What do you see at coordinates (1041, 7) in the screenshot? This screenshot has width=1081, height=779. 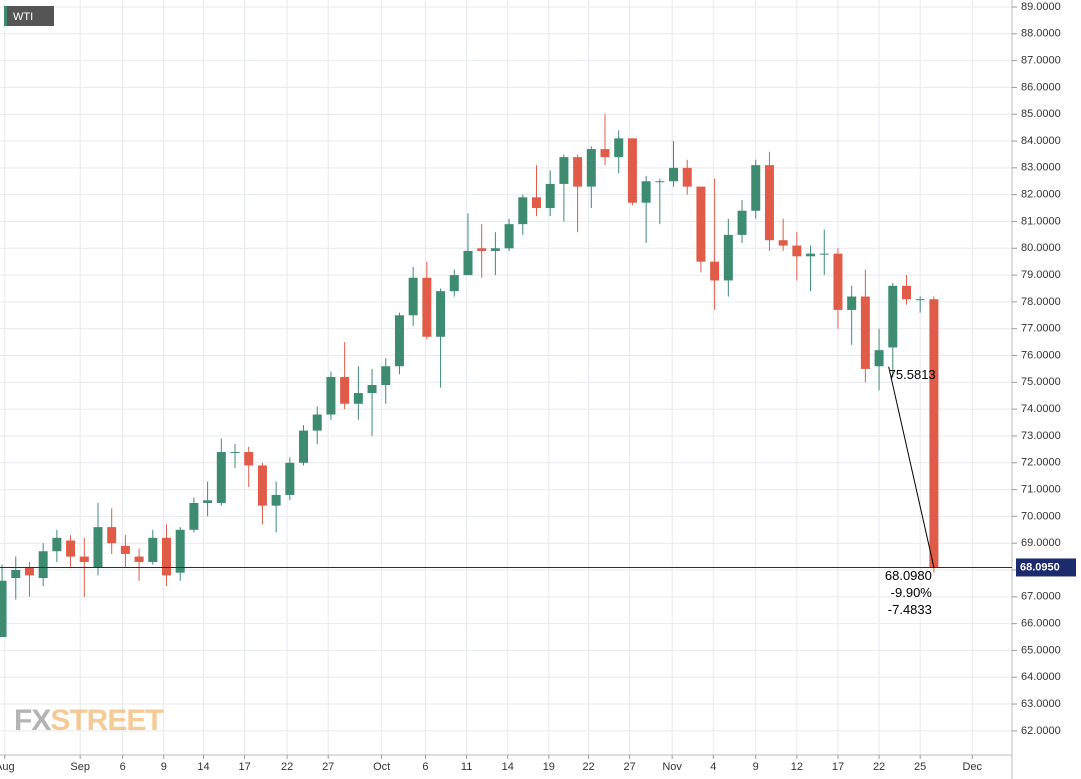 I see `y-tick-label: 89.0000` at bounding box center [1041, 7].